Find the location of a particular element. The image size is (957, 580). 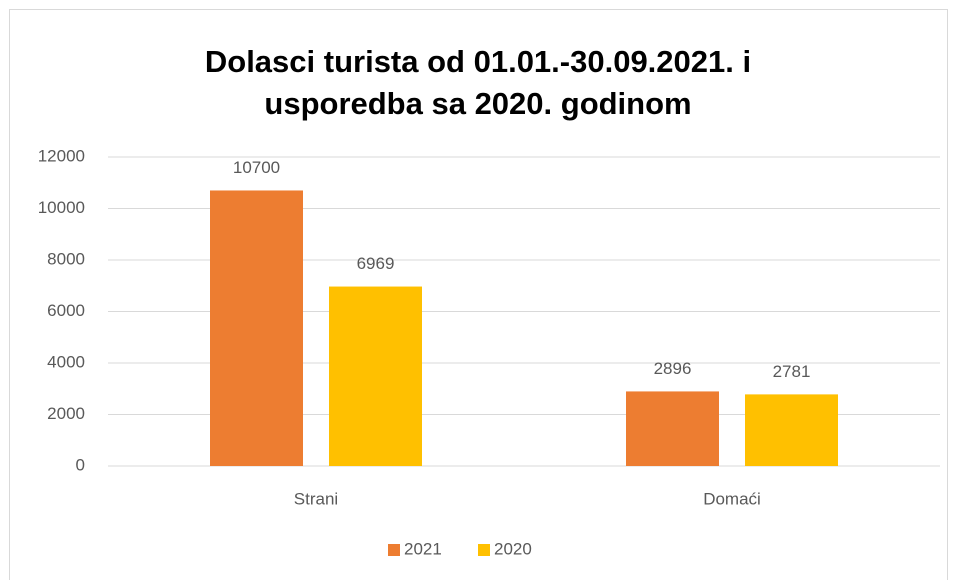

y-tick-label: 10000 is located at coordinates (61, 207).